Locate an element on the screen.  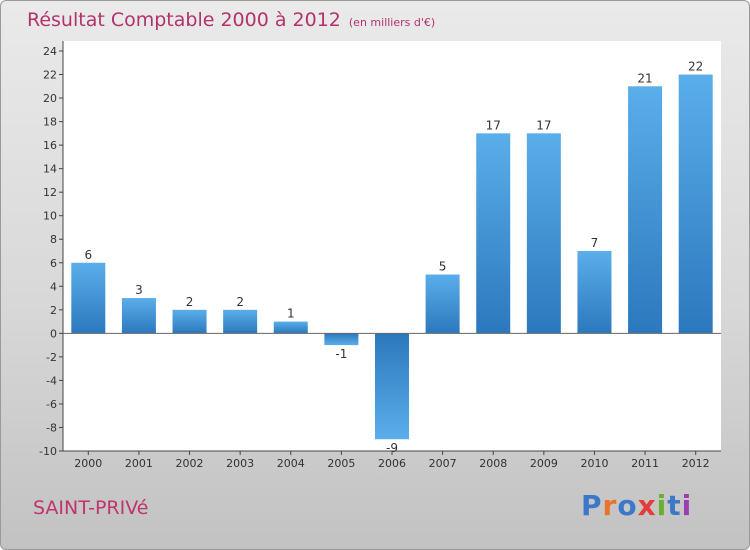
logo-letter: o is located at coordinates (627, 505).